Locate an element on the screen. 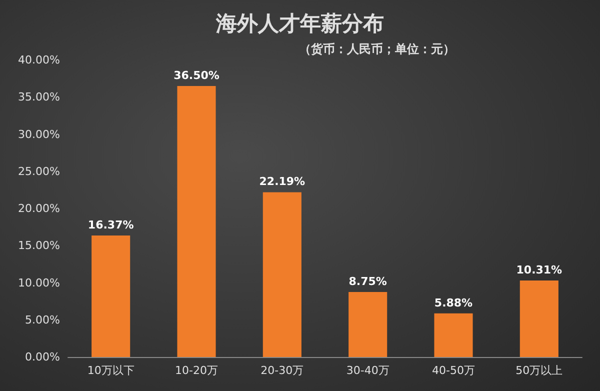  x-tick-label: 40-50万 is located at coordinates (453, 370).